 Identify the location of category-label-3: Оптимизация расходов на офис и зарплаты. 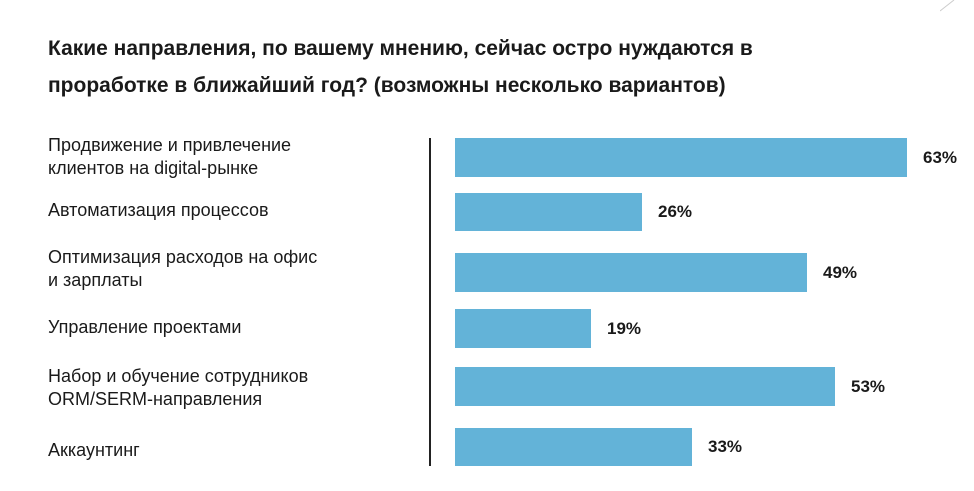
(233, 269).